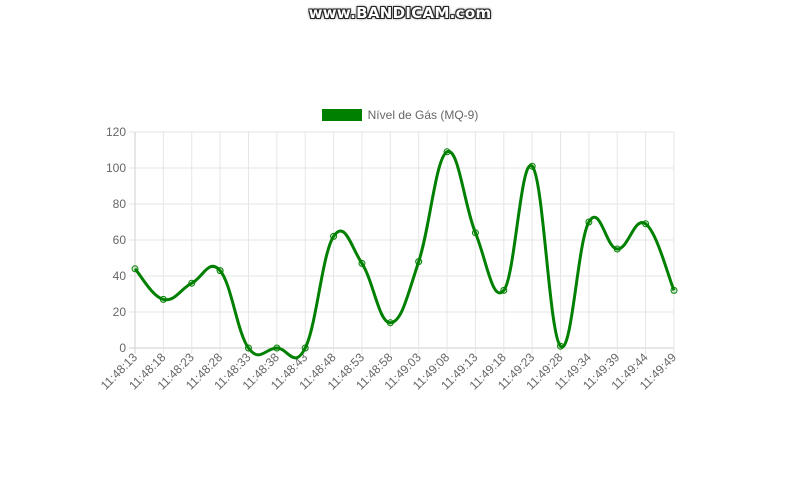  I want to click on chart-legend: Nível de Gás (MQ-9), so click(400, 115).